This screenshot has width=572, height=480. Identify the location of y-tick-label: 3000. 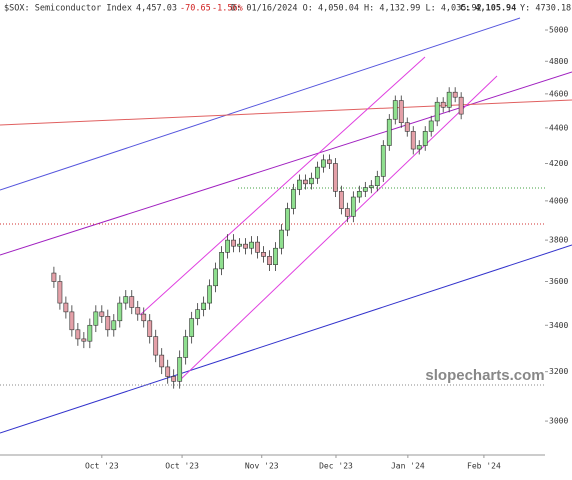
(558, 421).